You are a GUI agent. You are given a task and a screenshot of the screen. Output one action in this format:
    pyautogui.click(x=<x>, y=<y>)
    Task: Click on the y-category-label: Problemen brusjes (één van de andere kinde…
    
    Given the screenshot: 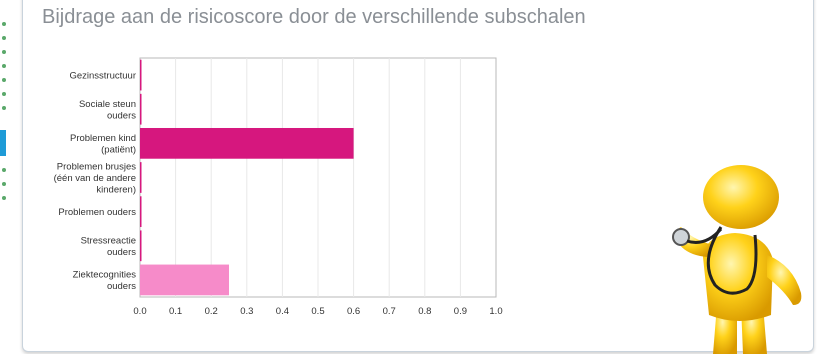 What is the action you would take?
    pyautogui.click(x=95, y=179)
    